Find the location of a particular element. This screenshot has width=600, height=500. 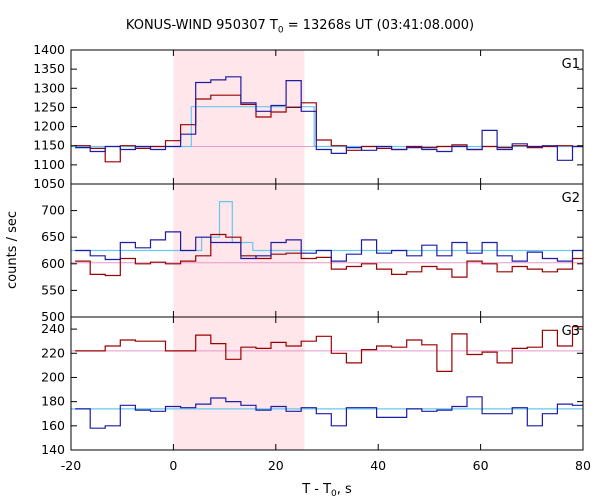

title-text-end: = 13268s UT (03:41:08.000) is located at coordinates (379, 25).